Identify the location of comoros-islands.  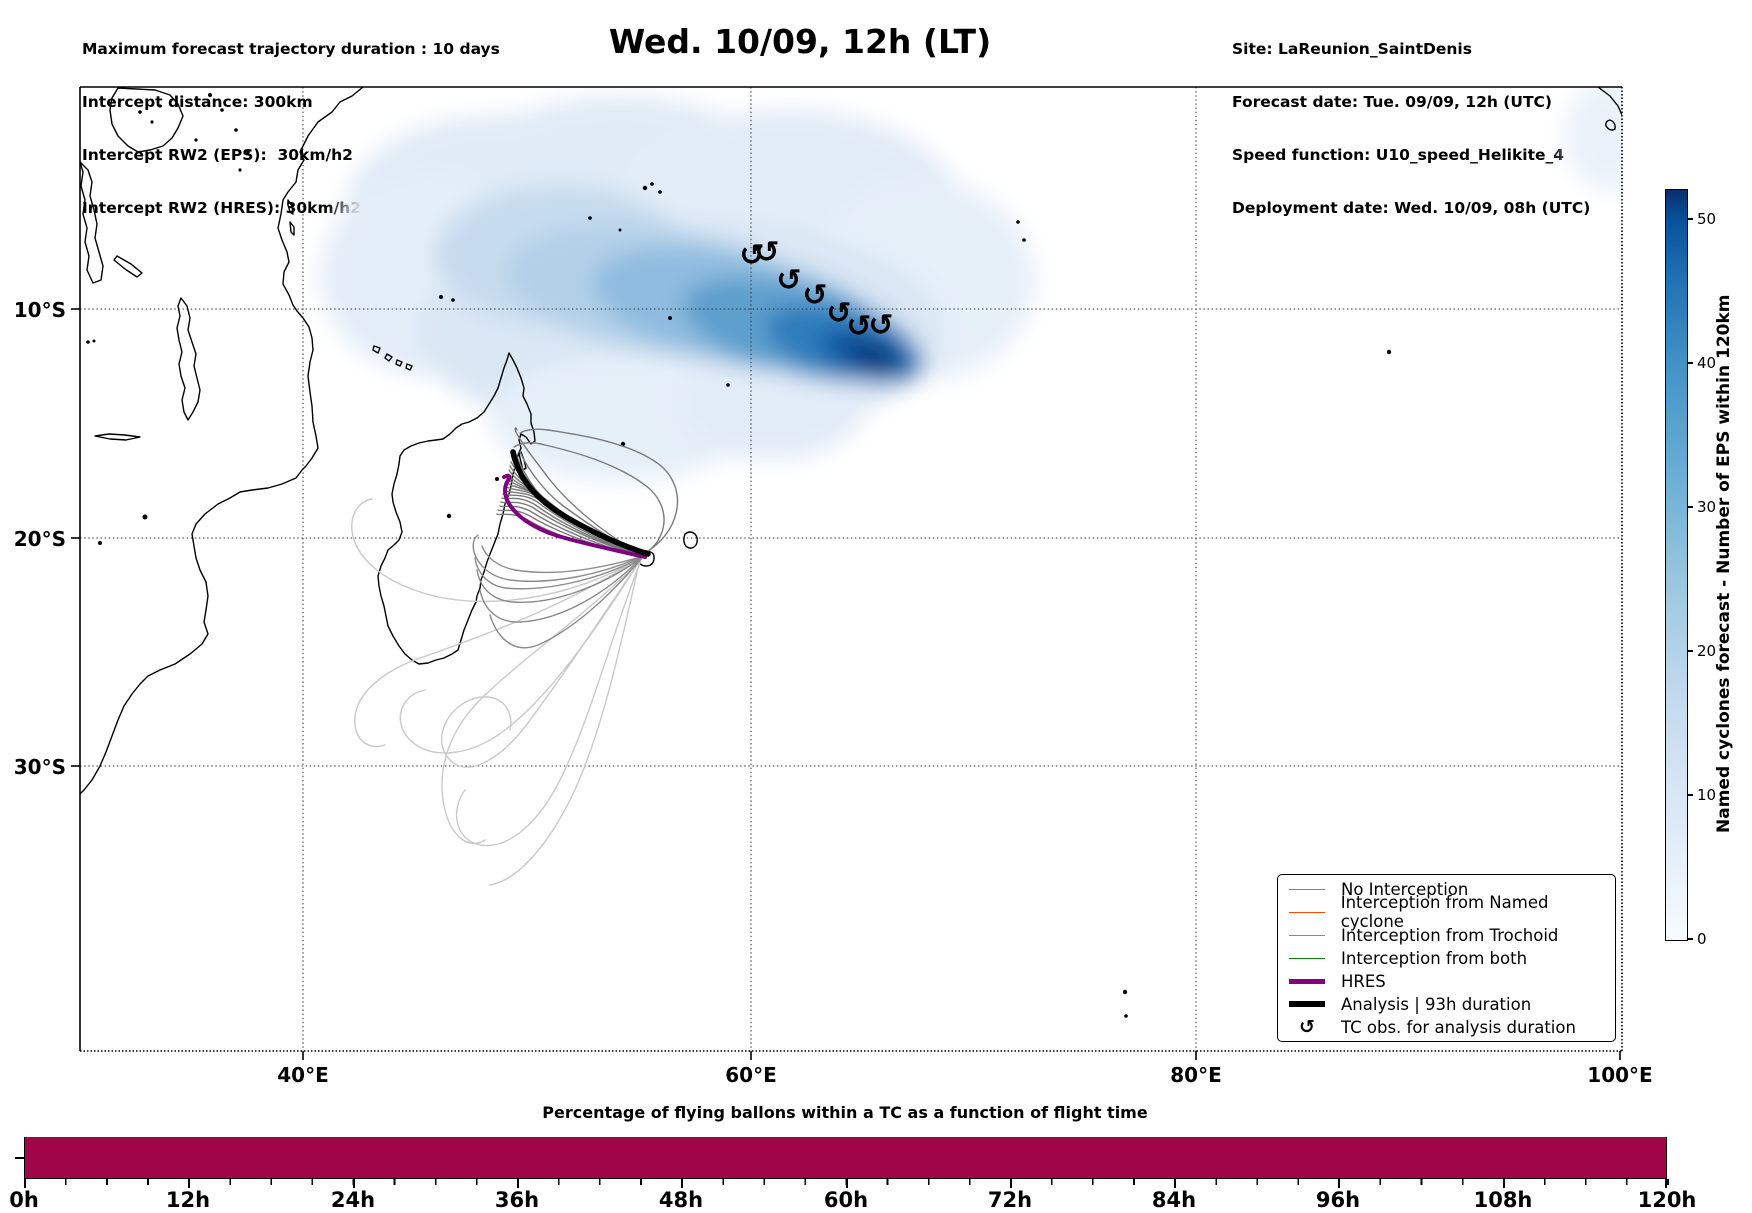
(392, 358).